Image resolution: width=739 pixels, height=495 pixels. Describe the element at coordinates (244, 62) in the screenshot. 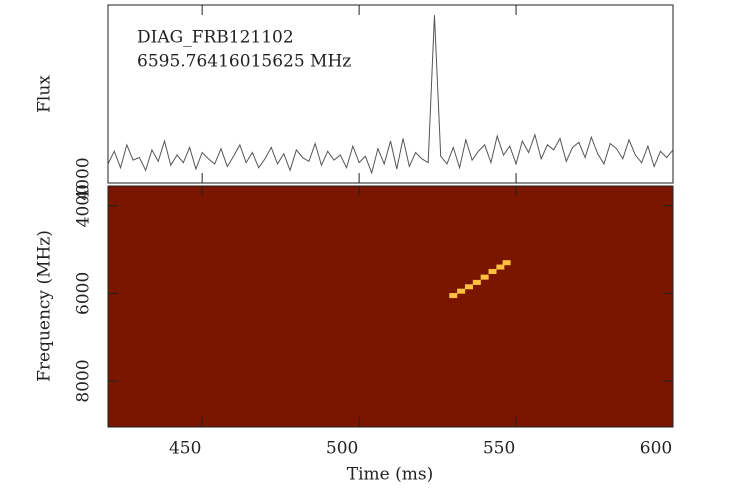

I see `annotation: 6595.76416015625 MHz` at that location.